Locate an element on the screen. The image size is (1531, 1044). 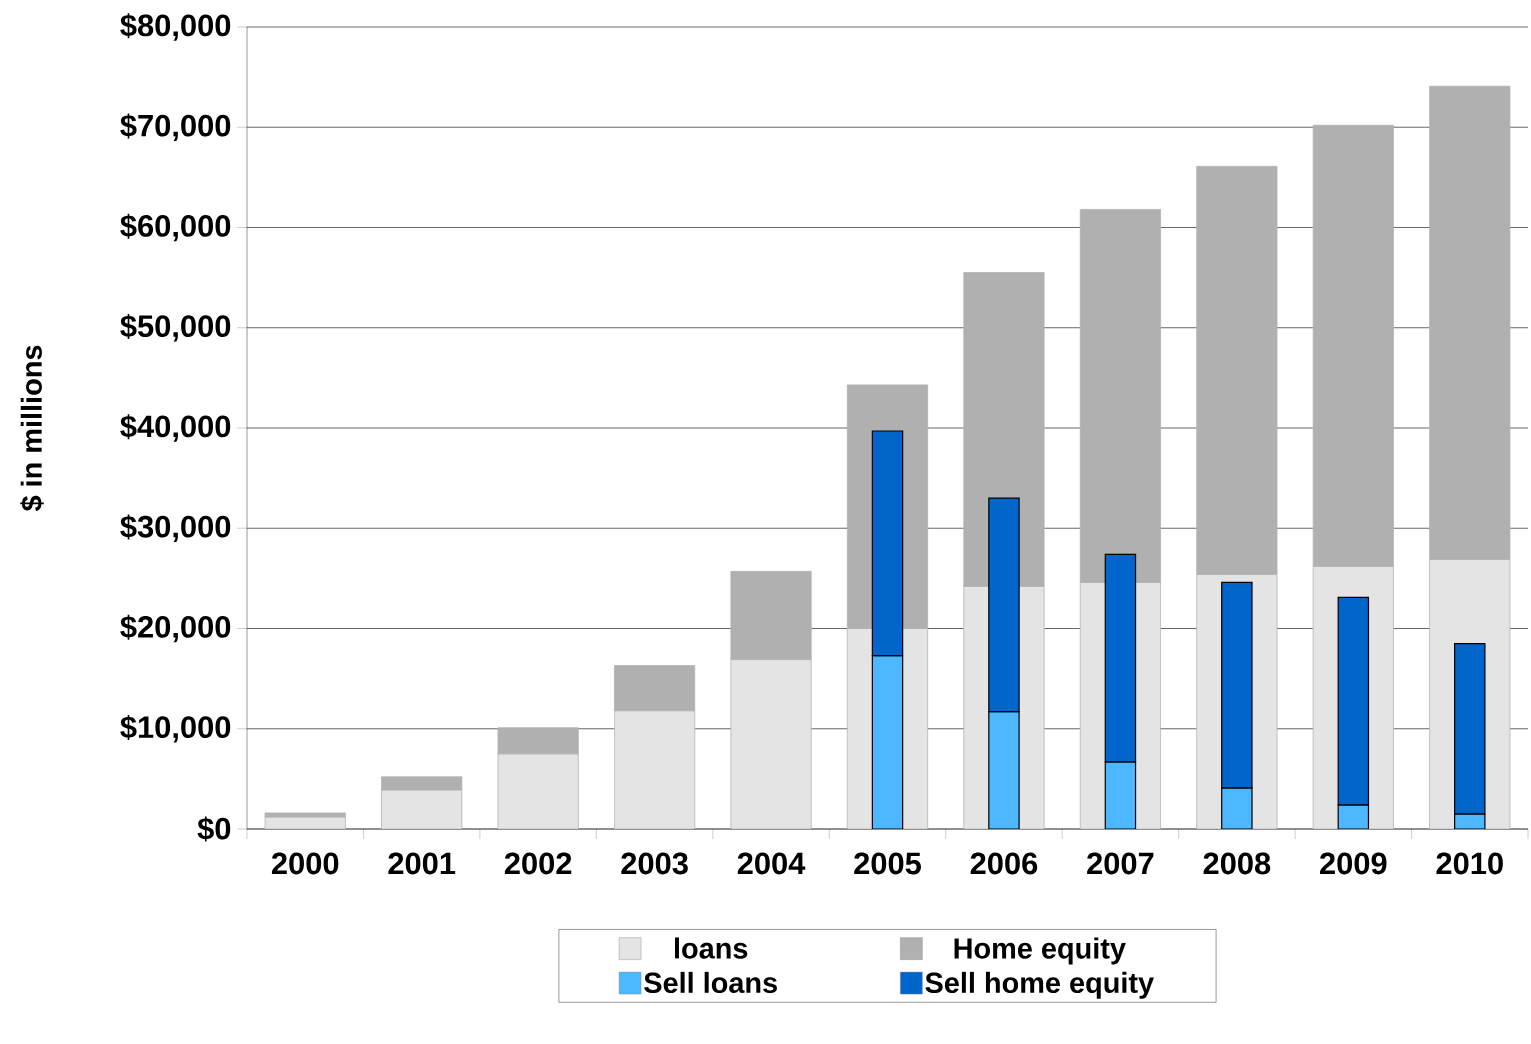
y-axis-title: $ in millions is located at coordinates (32, 428).